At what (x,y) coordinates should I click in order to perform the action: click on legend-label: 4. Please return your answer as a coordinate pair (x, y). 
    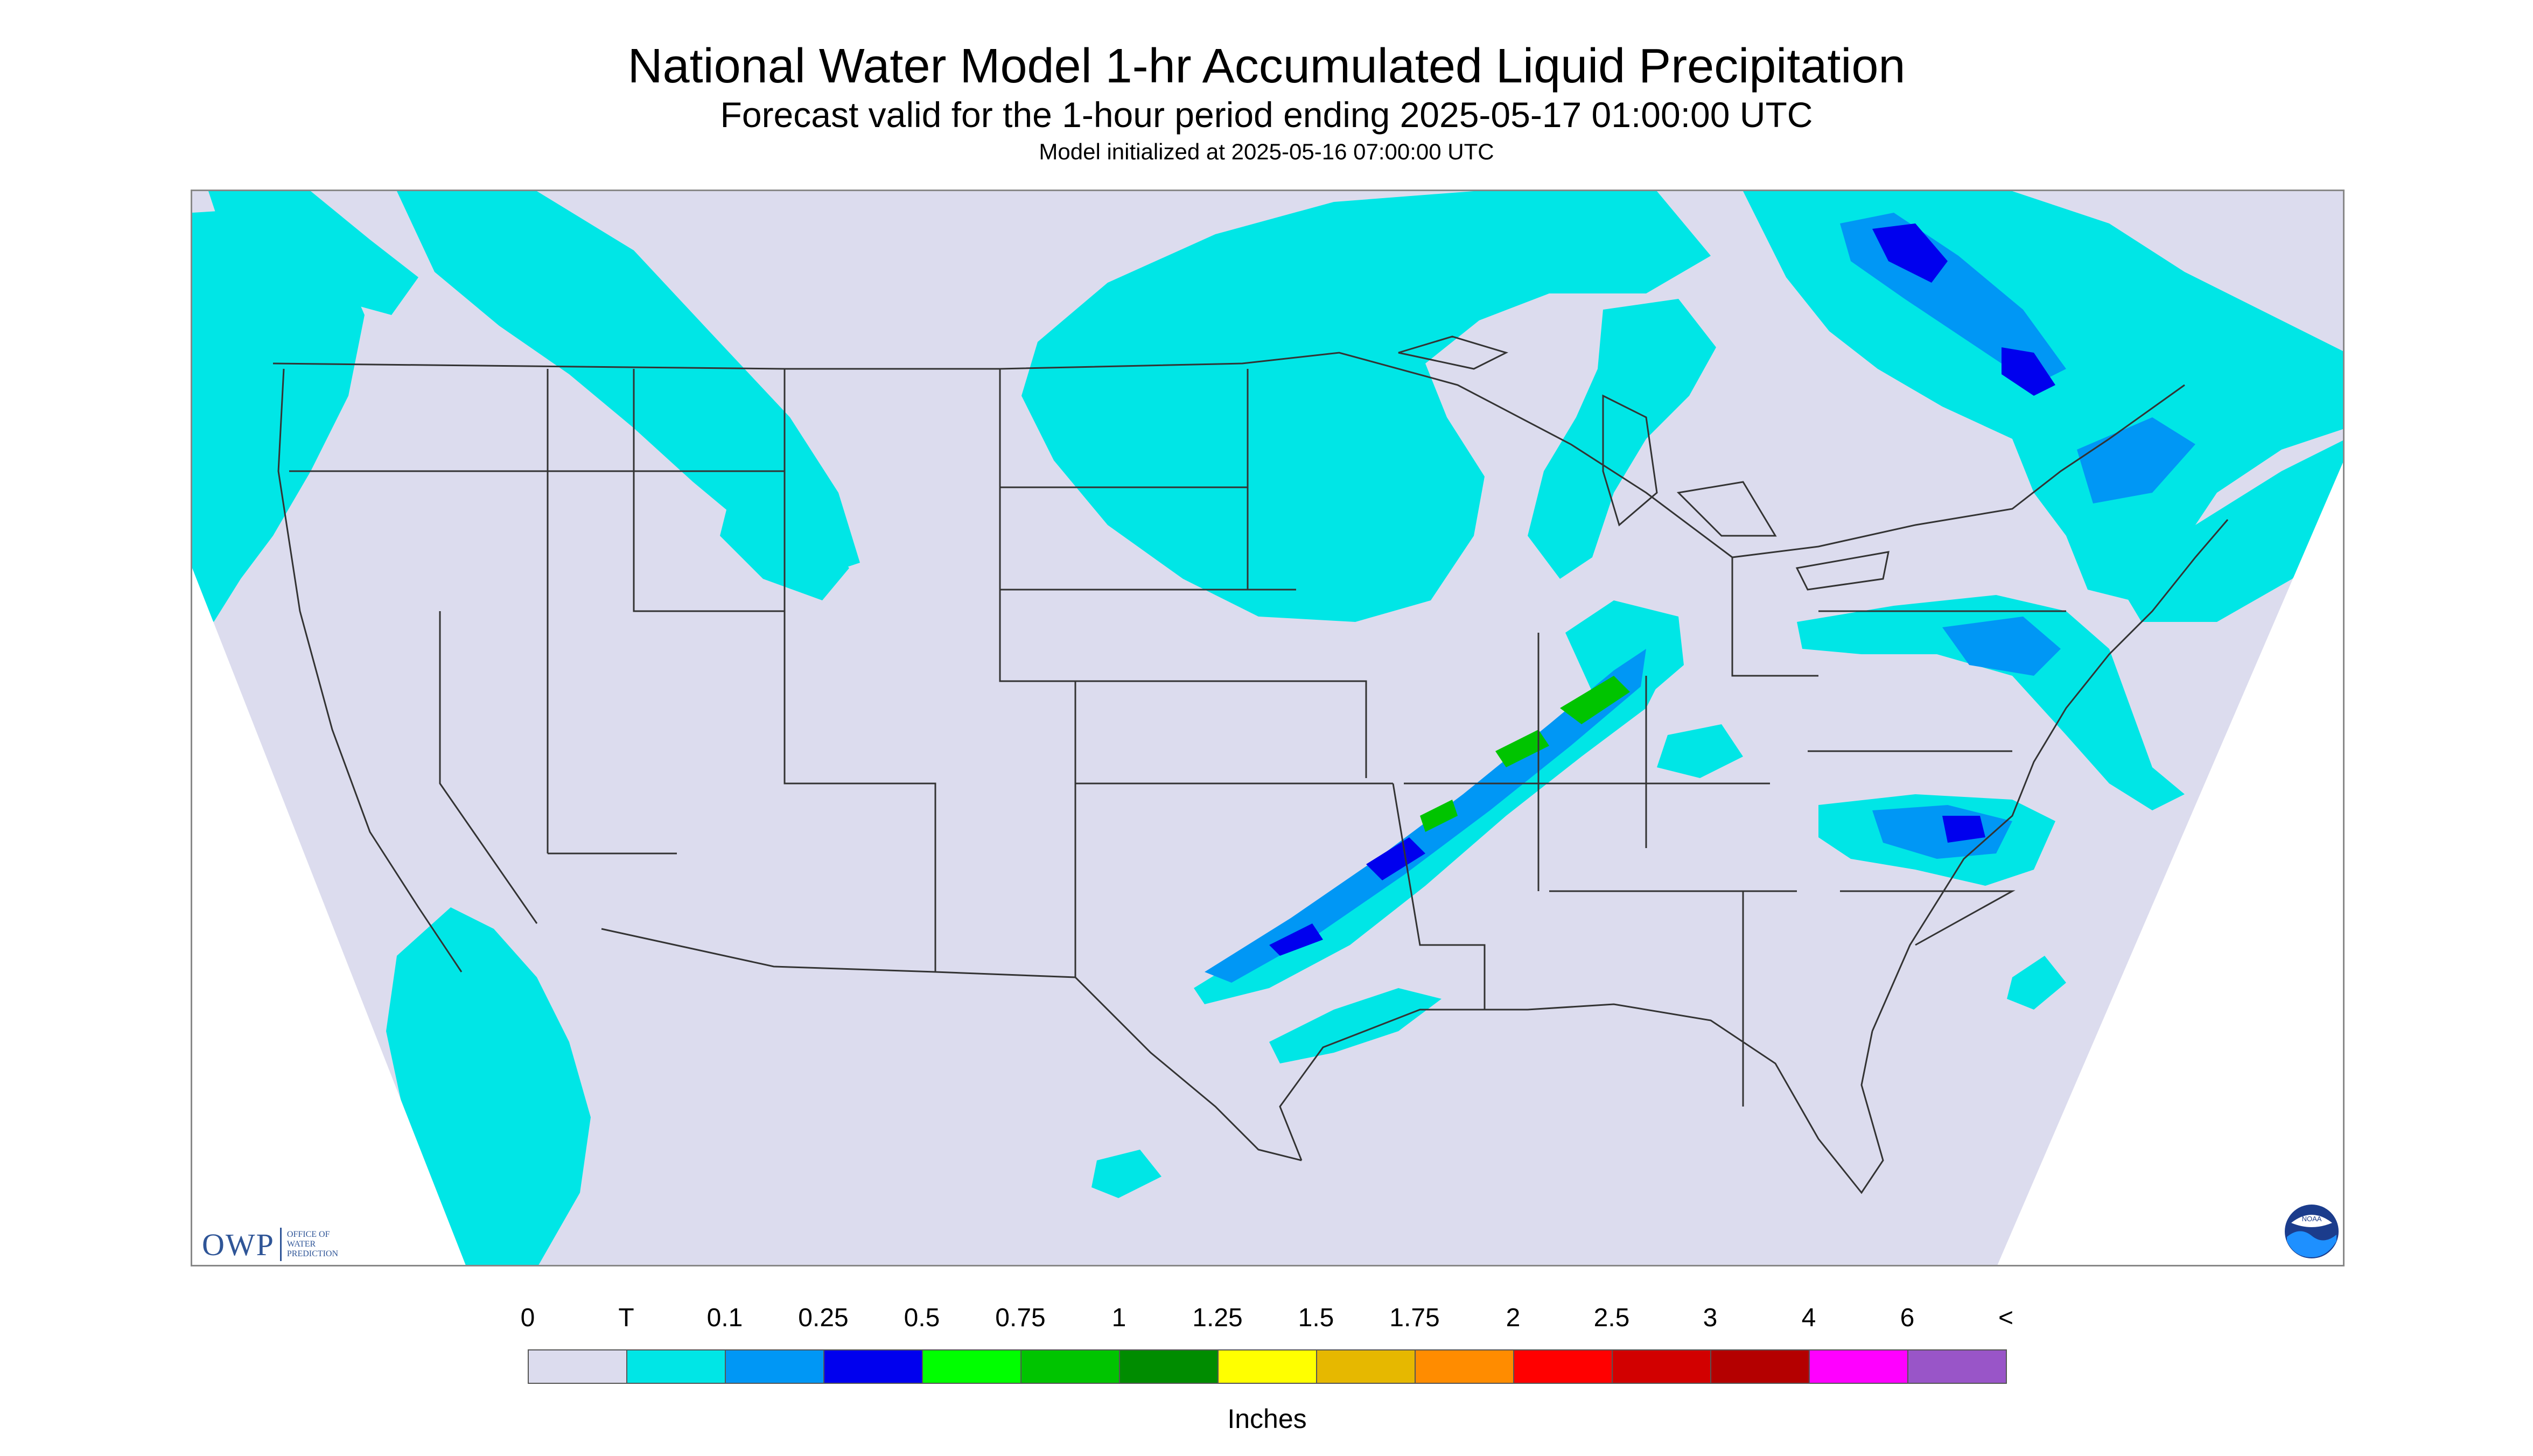
    Looking at the image, I should click on (1809, 1318).